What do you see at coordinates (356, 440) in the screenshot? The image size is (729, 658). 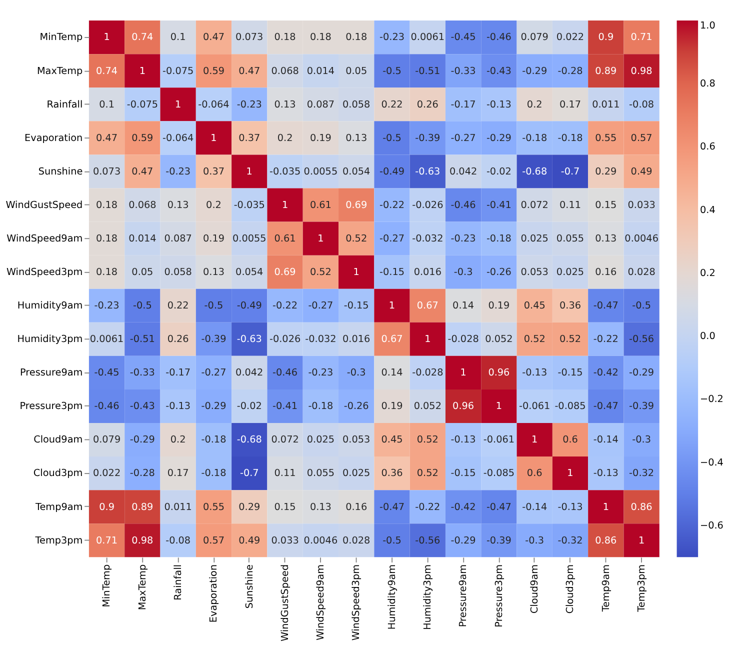 I see `data-label: 0.053` at bounding box center [356, 440].